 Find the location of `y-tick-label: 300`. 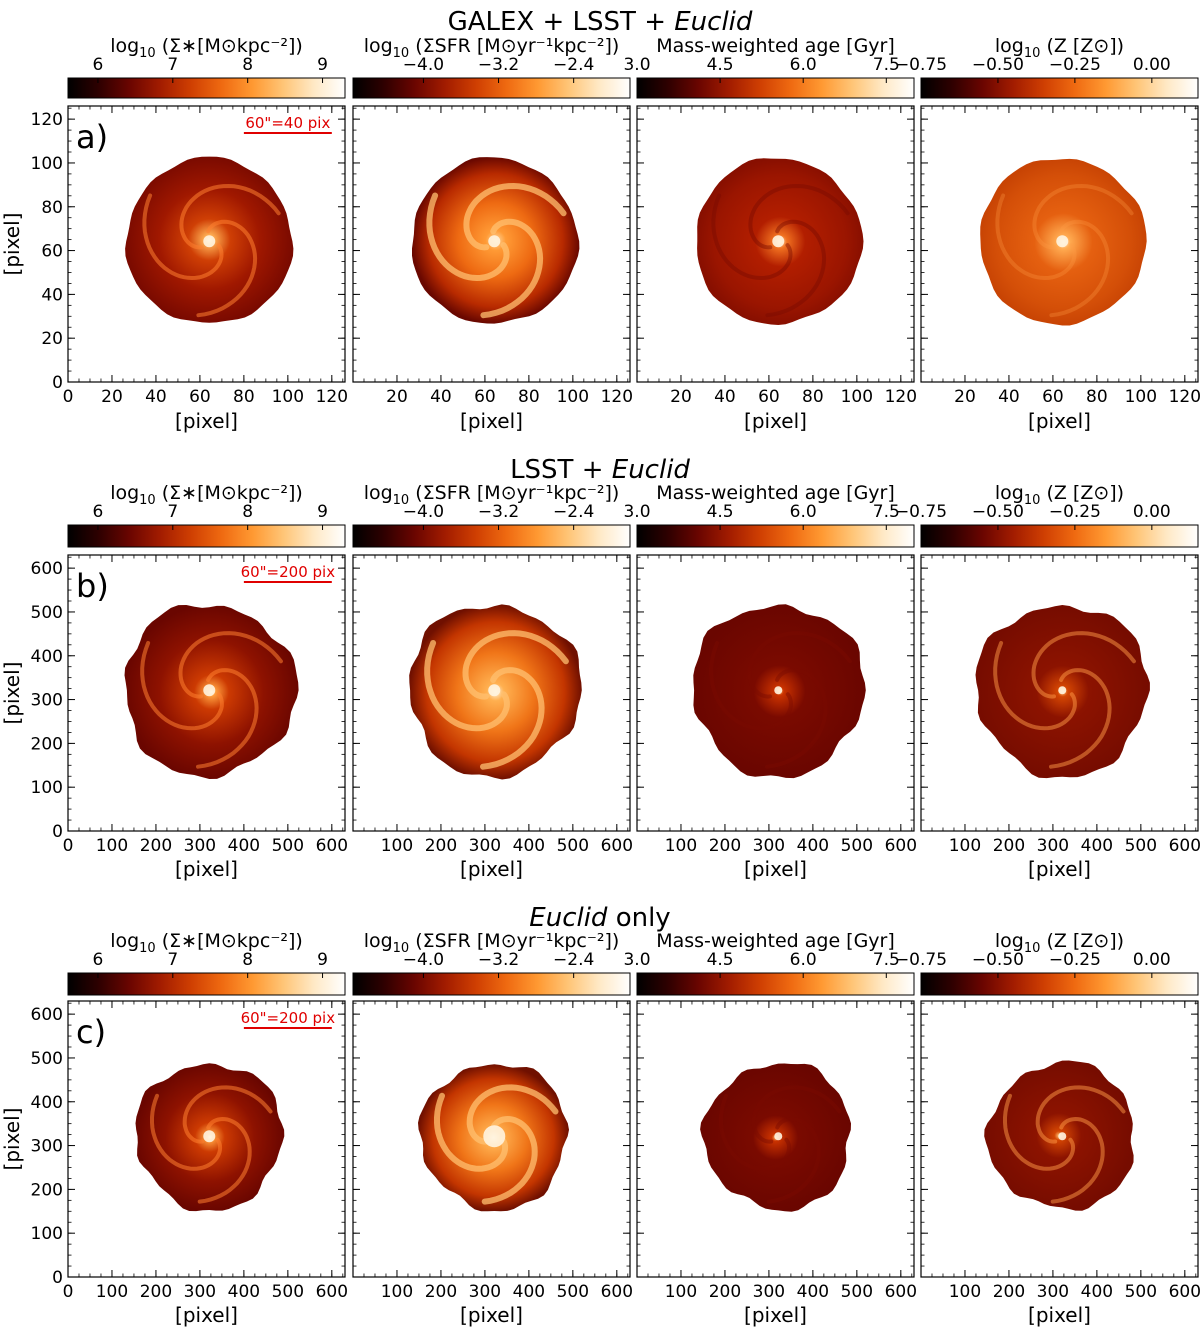

y-tick-label: 300 is located at coordinates (47, 1147).